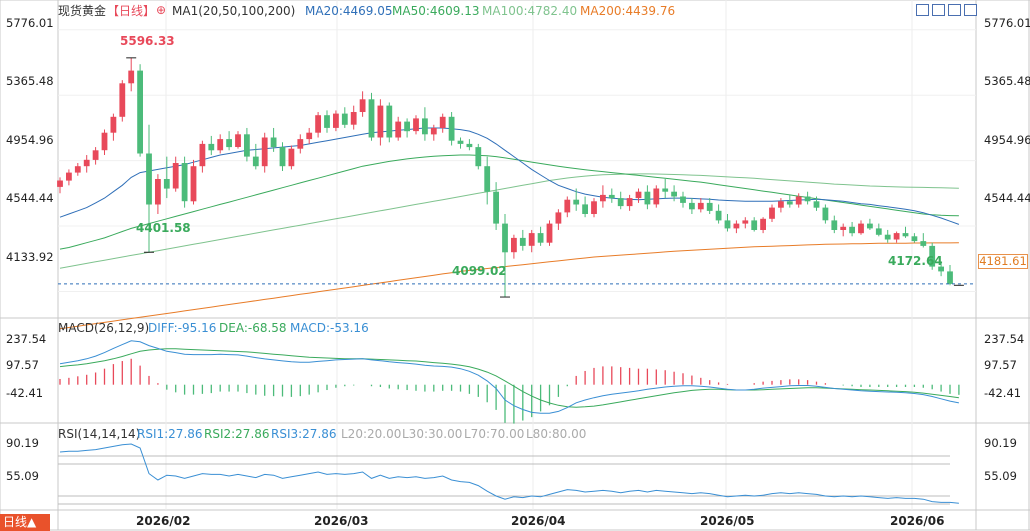 The width and height of the screenshot is (1030, 531). What do you see at coordinates (556, 434) in the screenshot?
I see `rsi-l80-value: L80:80.00` at bounding box center [556, 434].